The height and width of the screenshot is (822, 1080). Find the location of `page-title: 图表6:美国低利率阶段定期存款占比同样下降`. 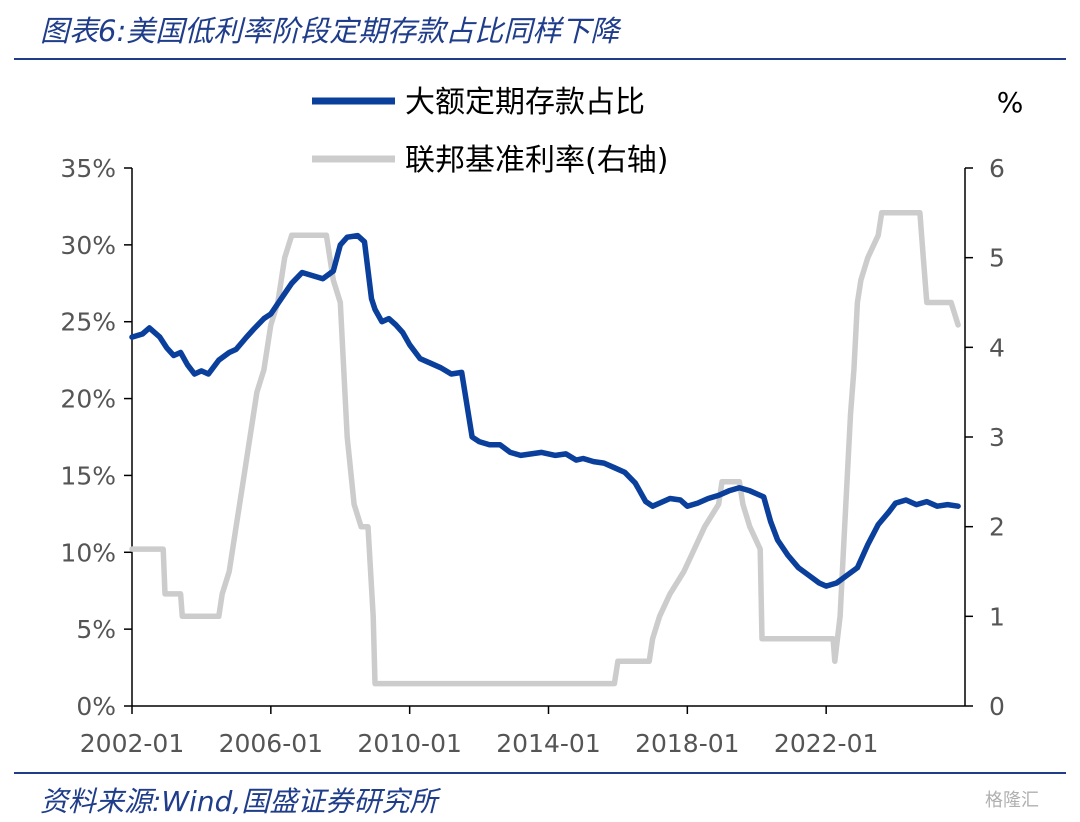

page-title: 图表6:美国低利率阶段定期存款占比同样下降 is located at coordinates (330, 31).